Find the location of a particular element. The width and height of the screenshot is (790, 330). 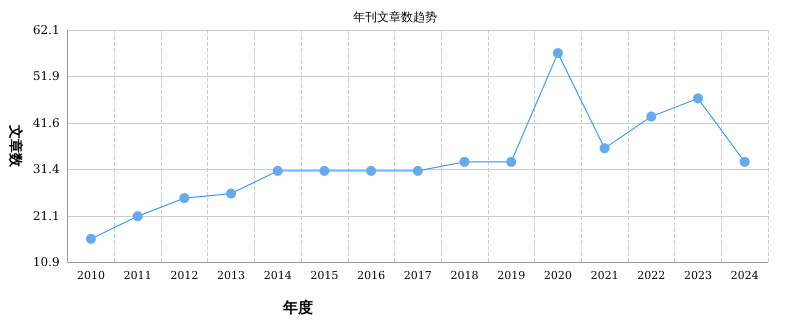

x-tick-label: 2024 is located at coordinates (744, 275).